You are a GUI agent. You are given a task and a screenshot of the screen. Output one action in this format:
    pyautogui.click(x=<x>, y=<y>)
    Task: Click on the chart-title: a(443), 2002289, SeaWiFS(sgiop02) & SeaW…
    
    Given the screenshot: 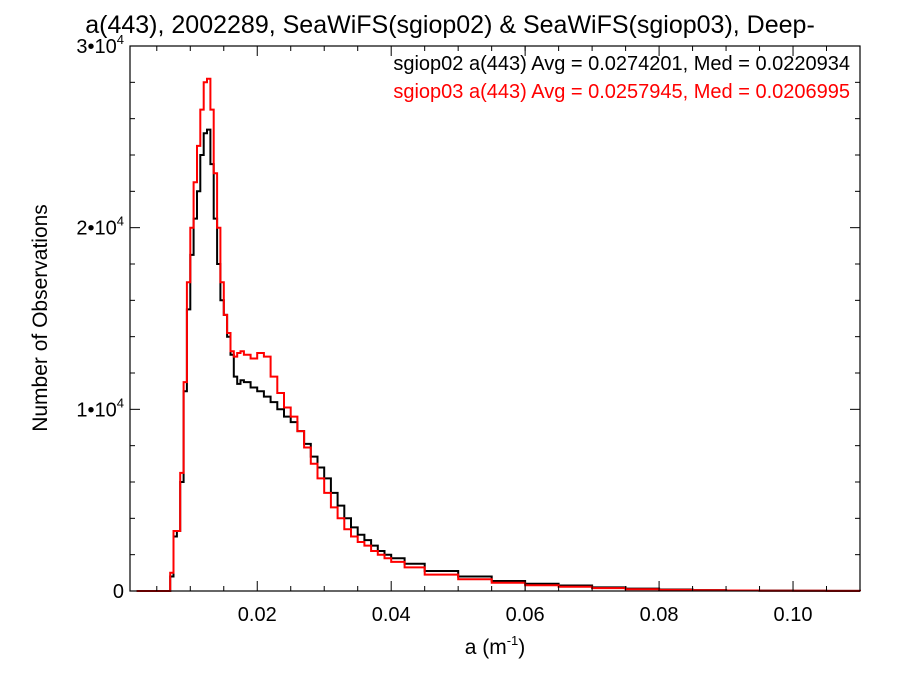 What is the action you would take?
    pyautogui.click(x=450, y=25)
    